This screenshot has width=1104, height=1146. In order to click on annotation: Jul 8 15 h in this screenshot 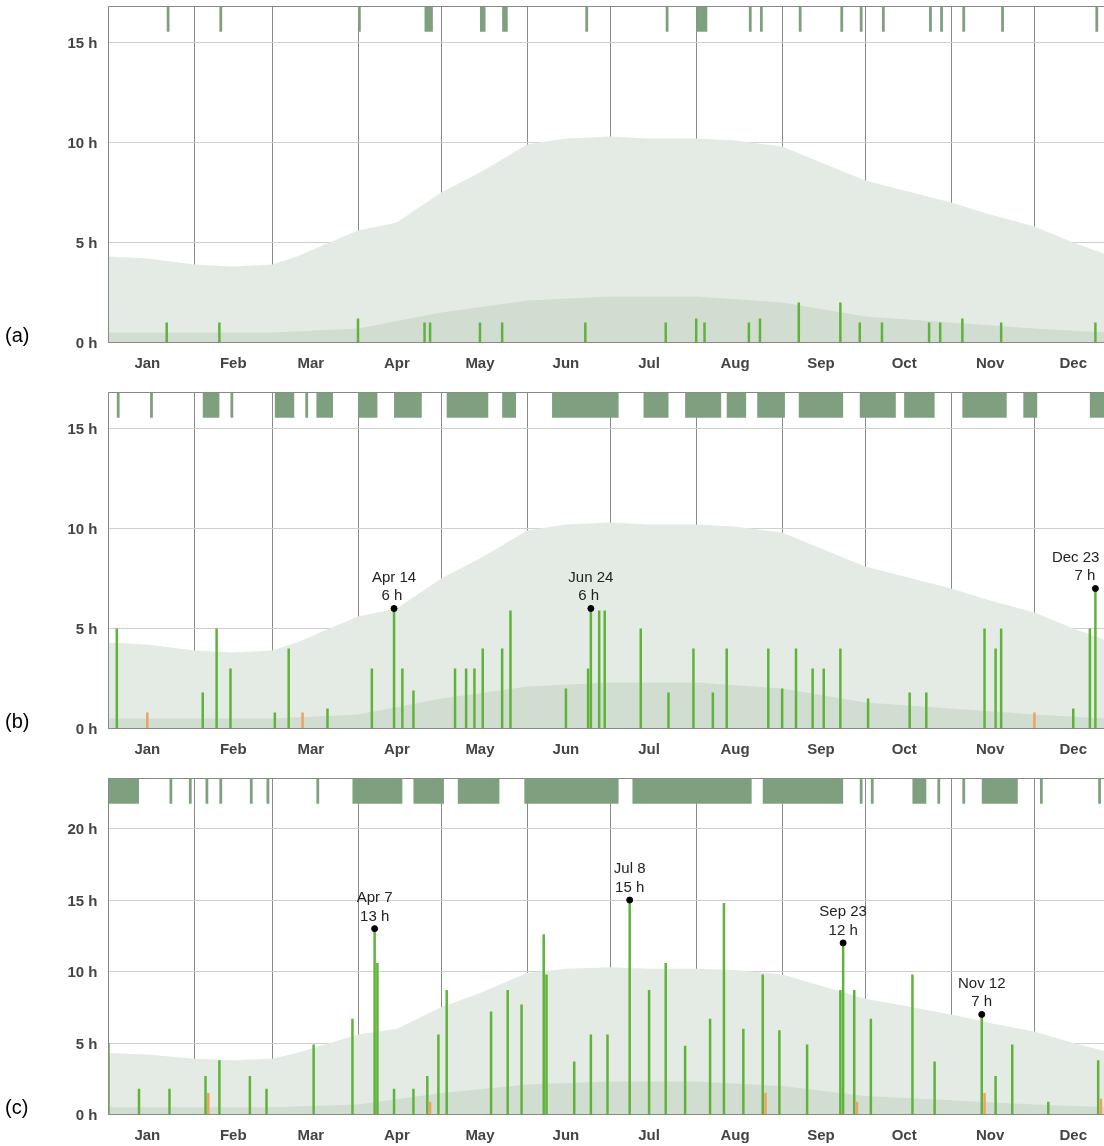, I will do `click(629, 877)`.